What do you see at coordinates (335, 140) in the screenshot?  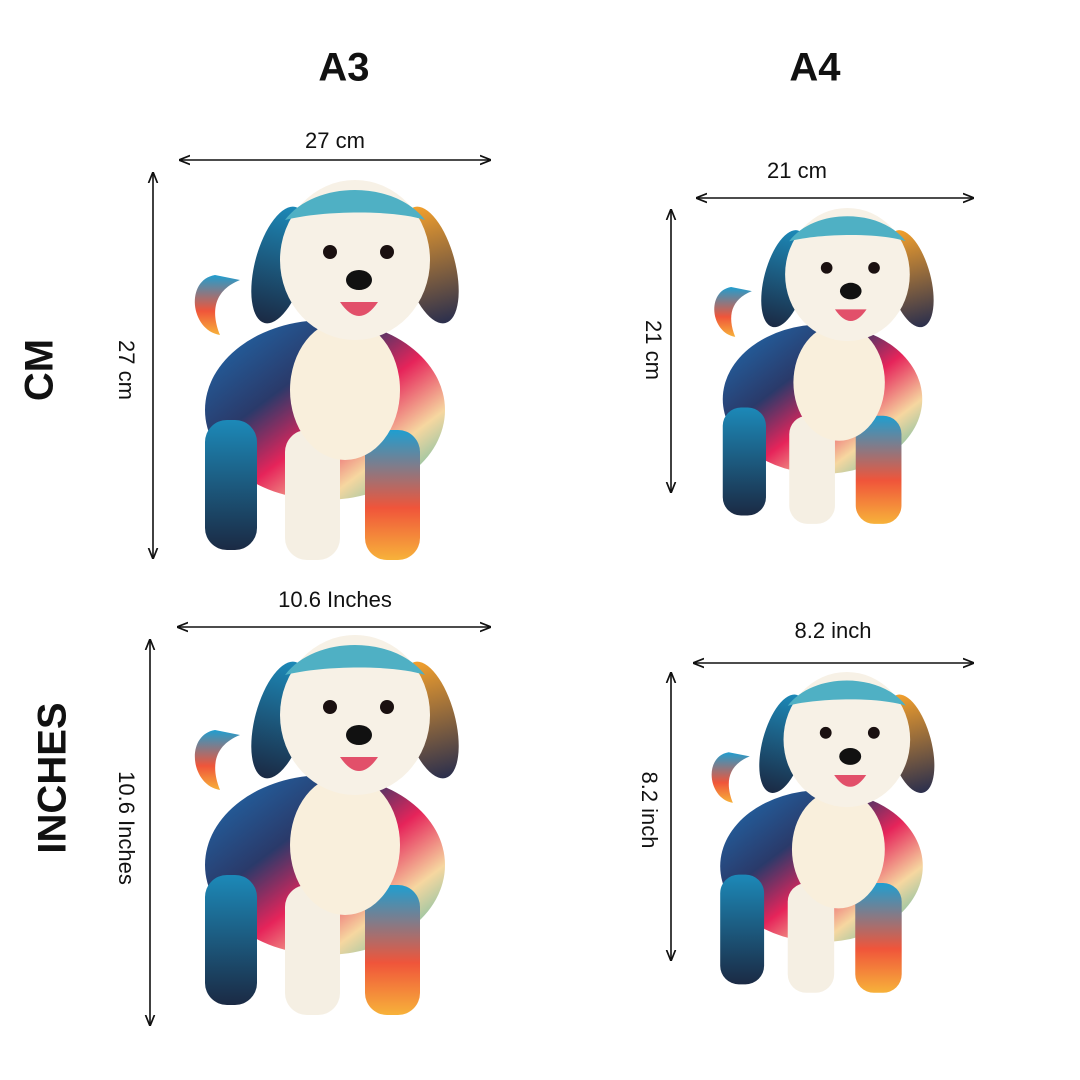 I see `width-label: 27 cm` at bounding box center [335, 140].